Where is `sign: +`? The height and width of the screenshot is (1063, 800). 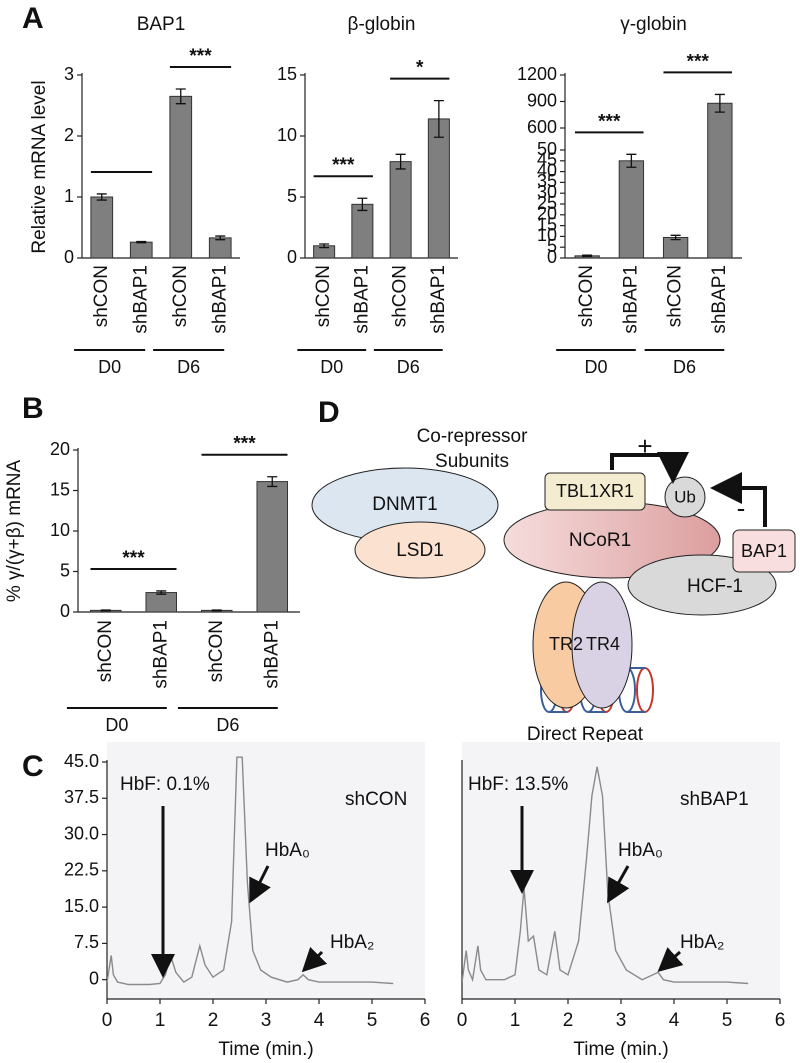
sign: + is located at coordinates (644, 446).